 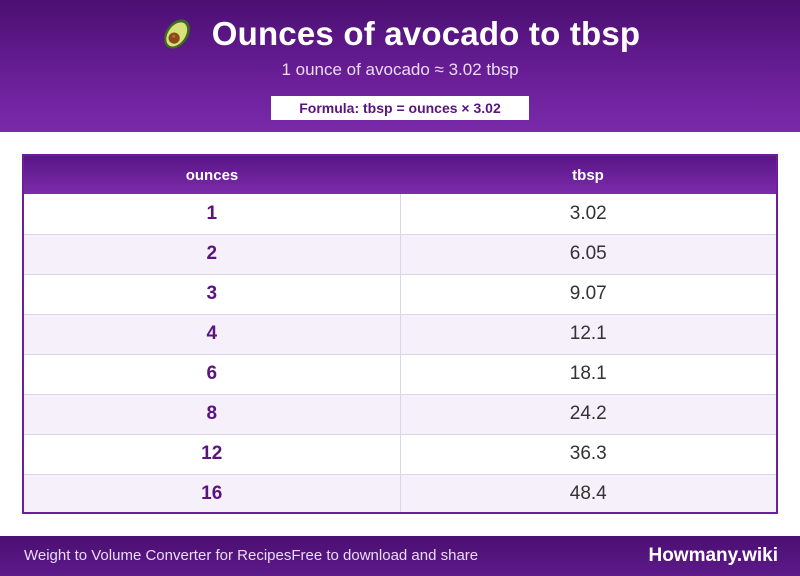 What do you see at coordinates (212, 175) in the screenshot?
I see `column-header-ounces: ounces` at bounding box center [212, 175].